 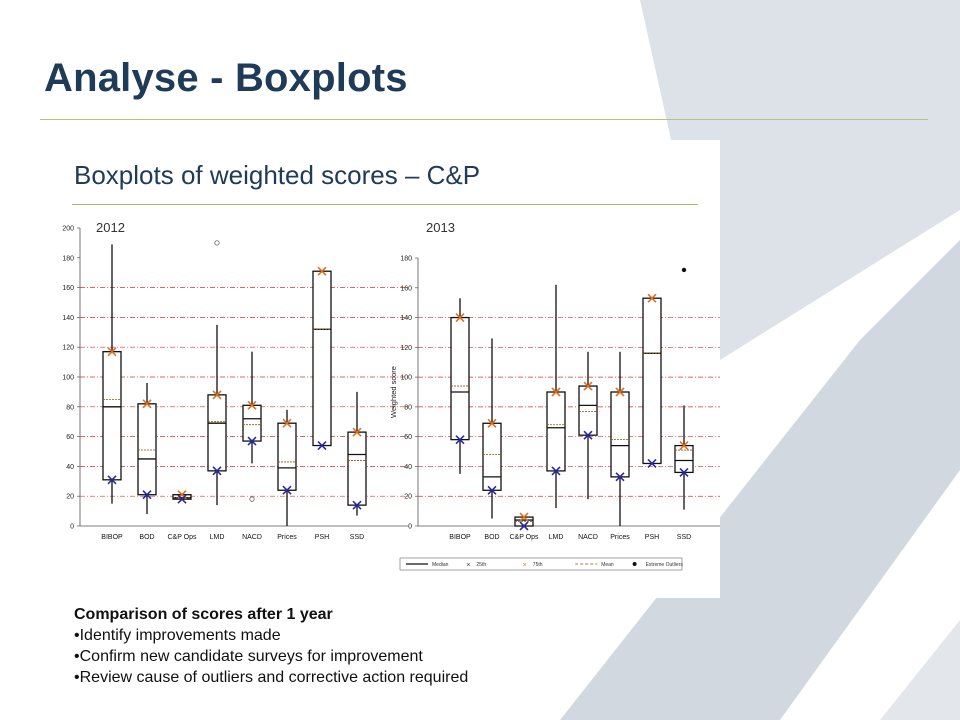 What do you see at coordinates (607, 565) in the screenshot?
I see `legend-label: Mean` at bounding box center [607, 565].